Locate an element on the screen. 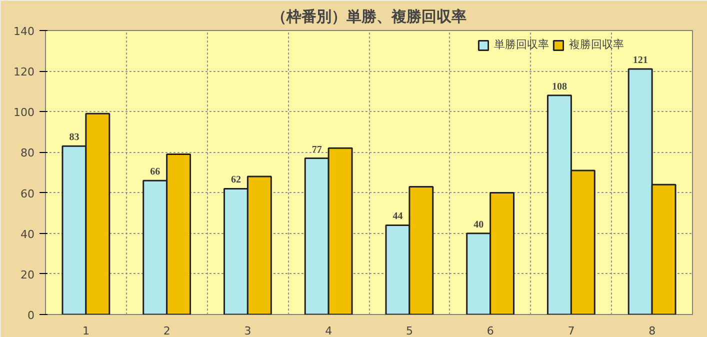 This screenshot has width=707, height=337. y-tick-label: 60 is located at coordinates (27, 193).